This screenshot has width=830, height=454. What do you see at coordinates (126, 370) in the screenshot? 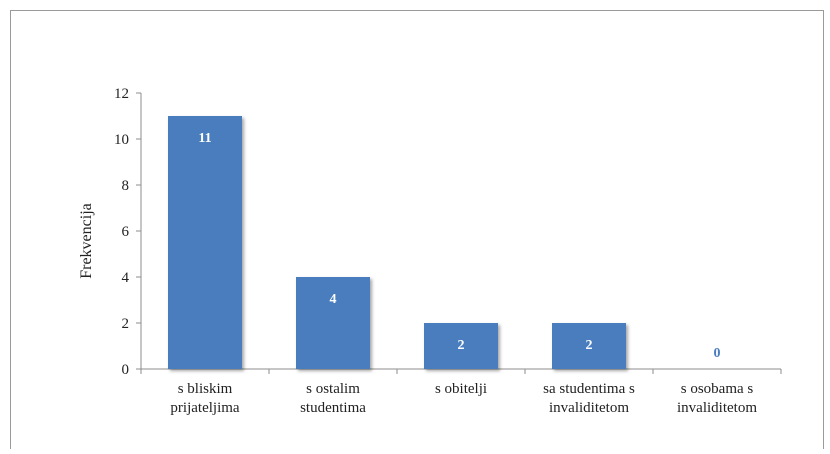
I see `y-tick-label: 0` at bounding box center [126, 370].